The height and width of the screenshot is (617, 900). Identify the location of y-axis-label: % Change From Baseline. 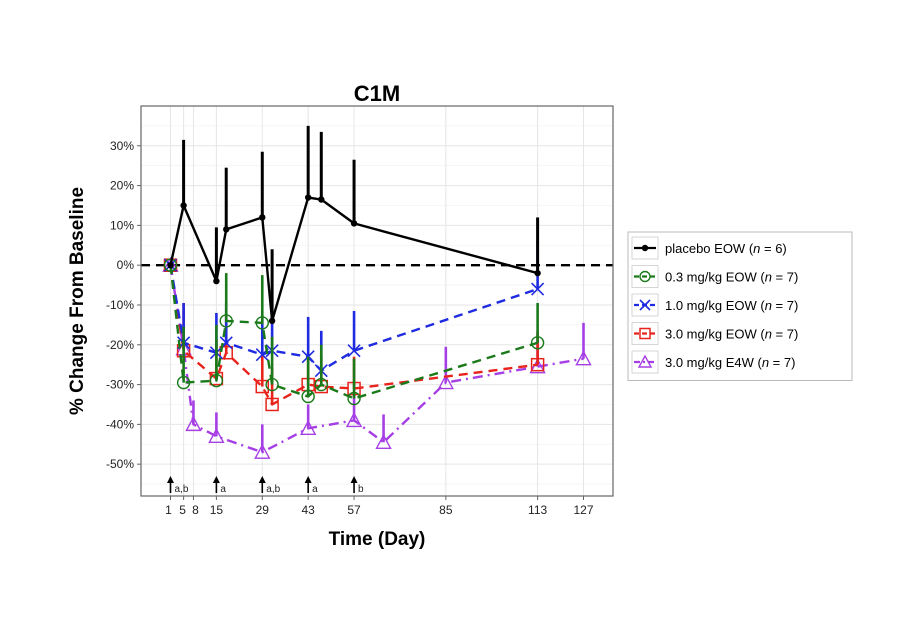
(77, 301).